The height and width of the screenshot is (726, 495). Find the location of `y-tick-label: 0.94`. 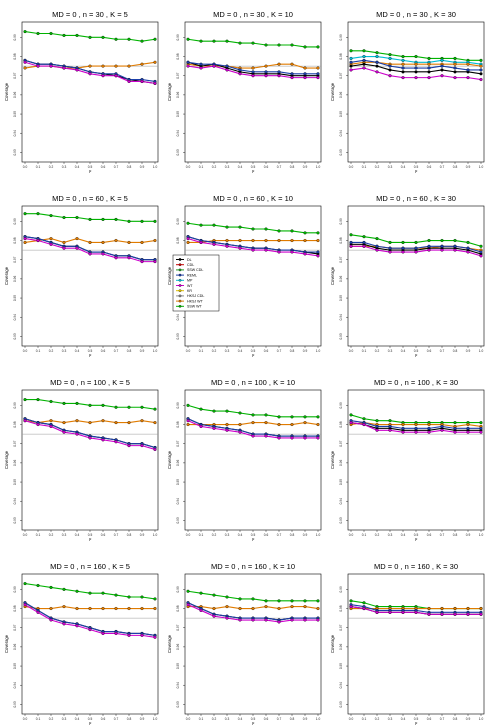

y-tick-label: 0.94 is located at coordinates (15, 501).